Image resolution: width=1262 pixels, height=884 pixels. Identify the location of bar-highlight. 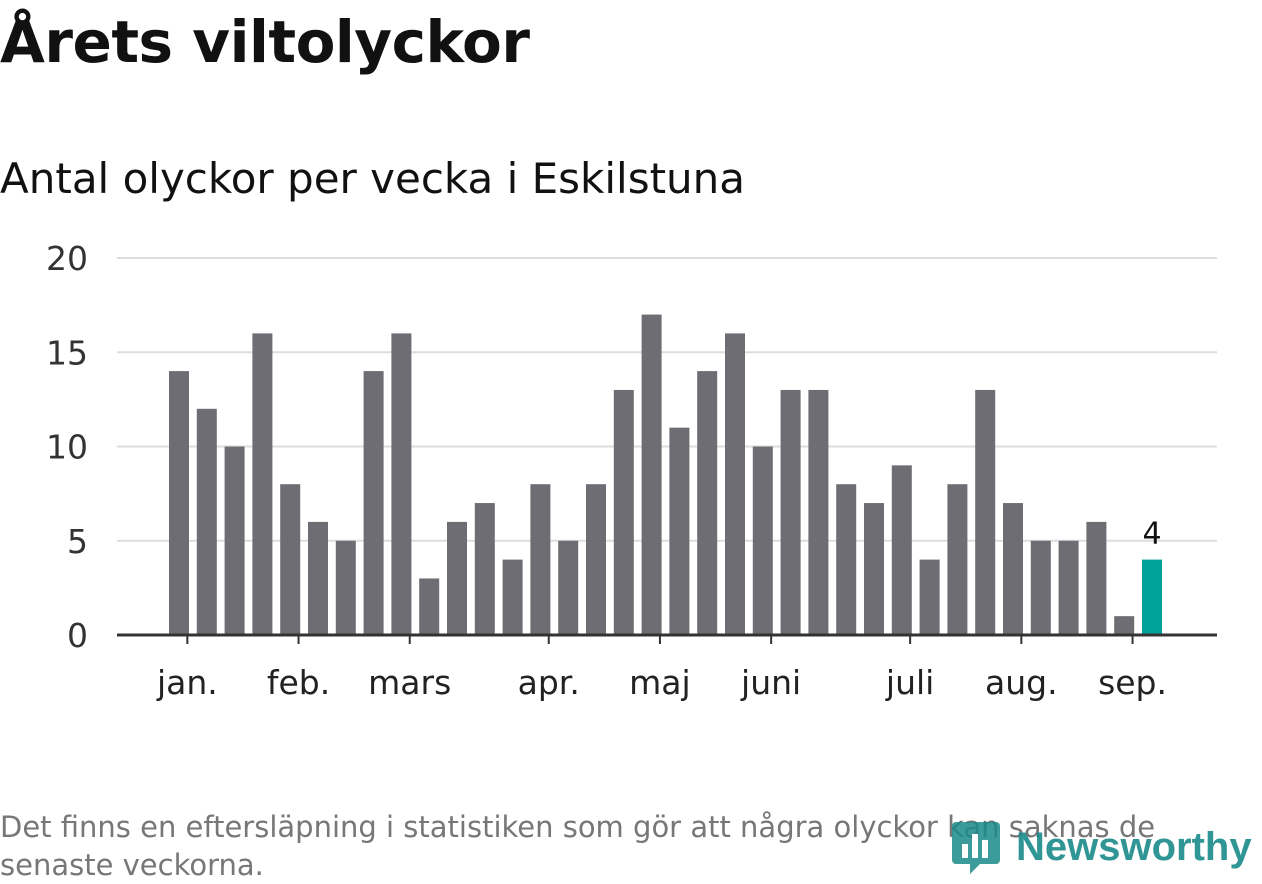
(1152, 597).